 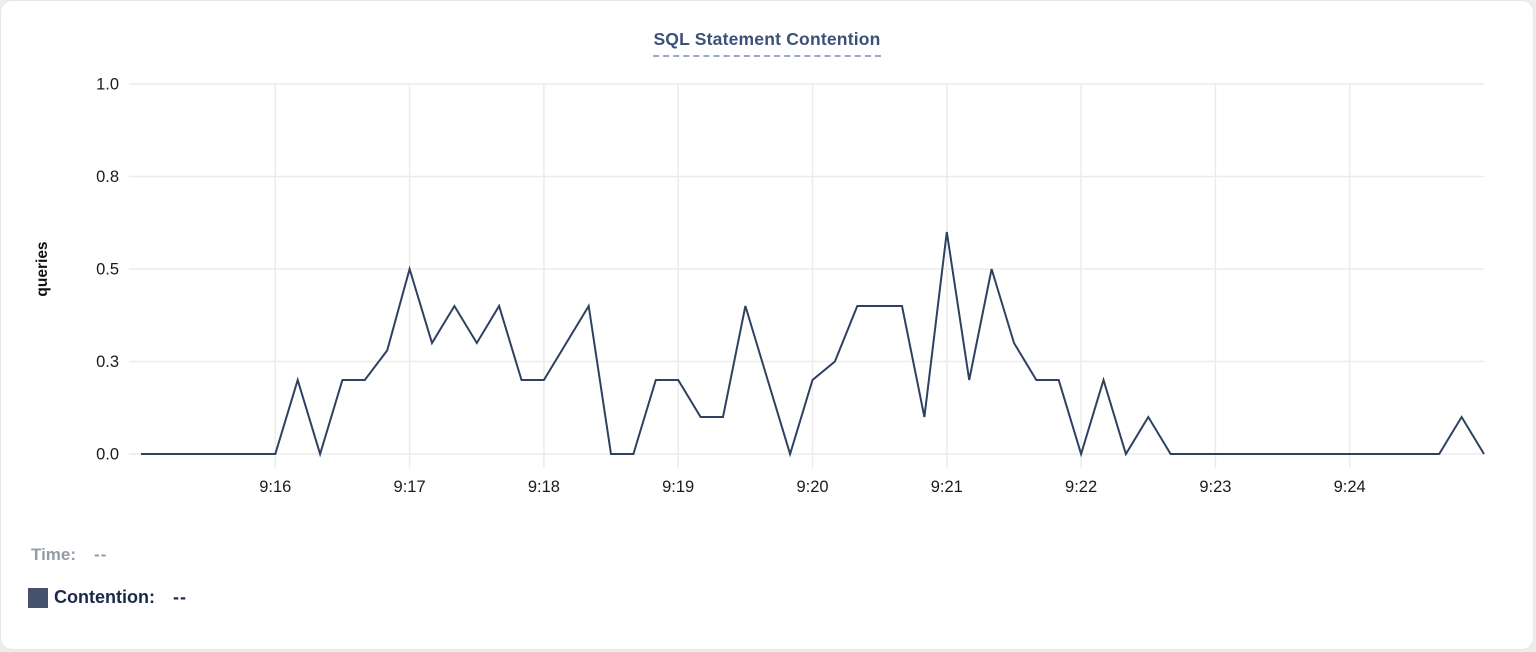 What do you see at coordinates (107, 85) in the screenshot?
I see `y-tick-label: 1.0` at bounding box center [107, 85].